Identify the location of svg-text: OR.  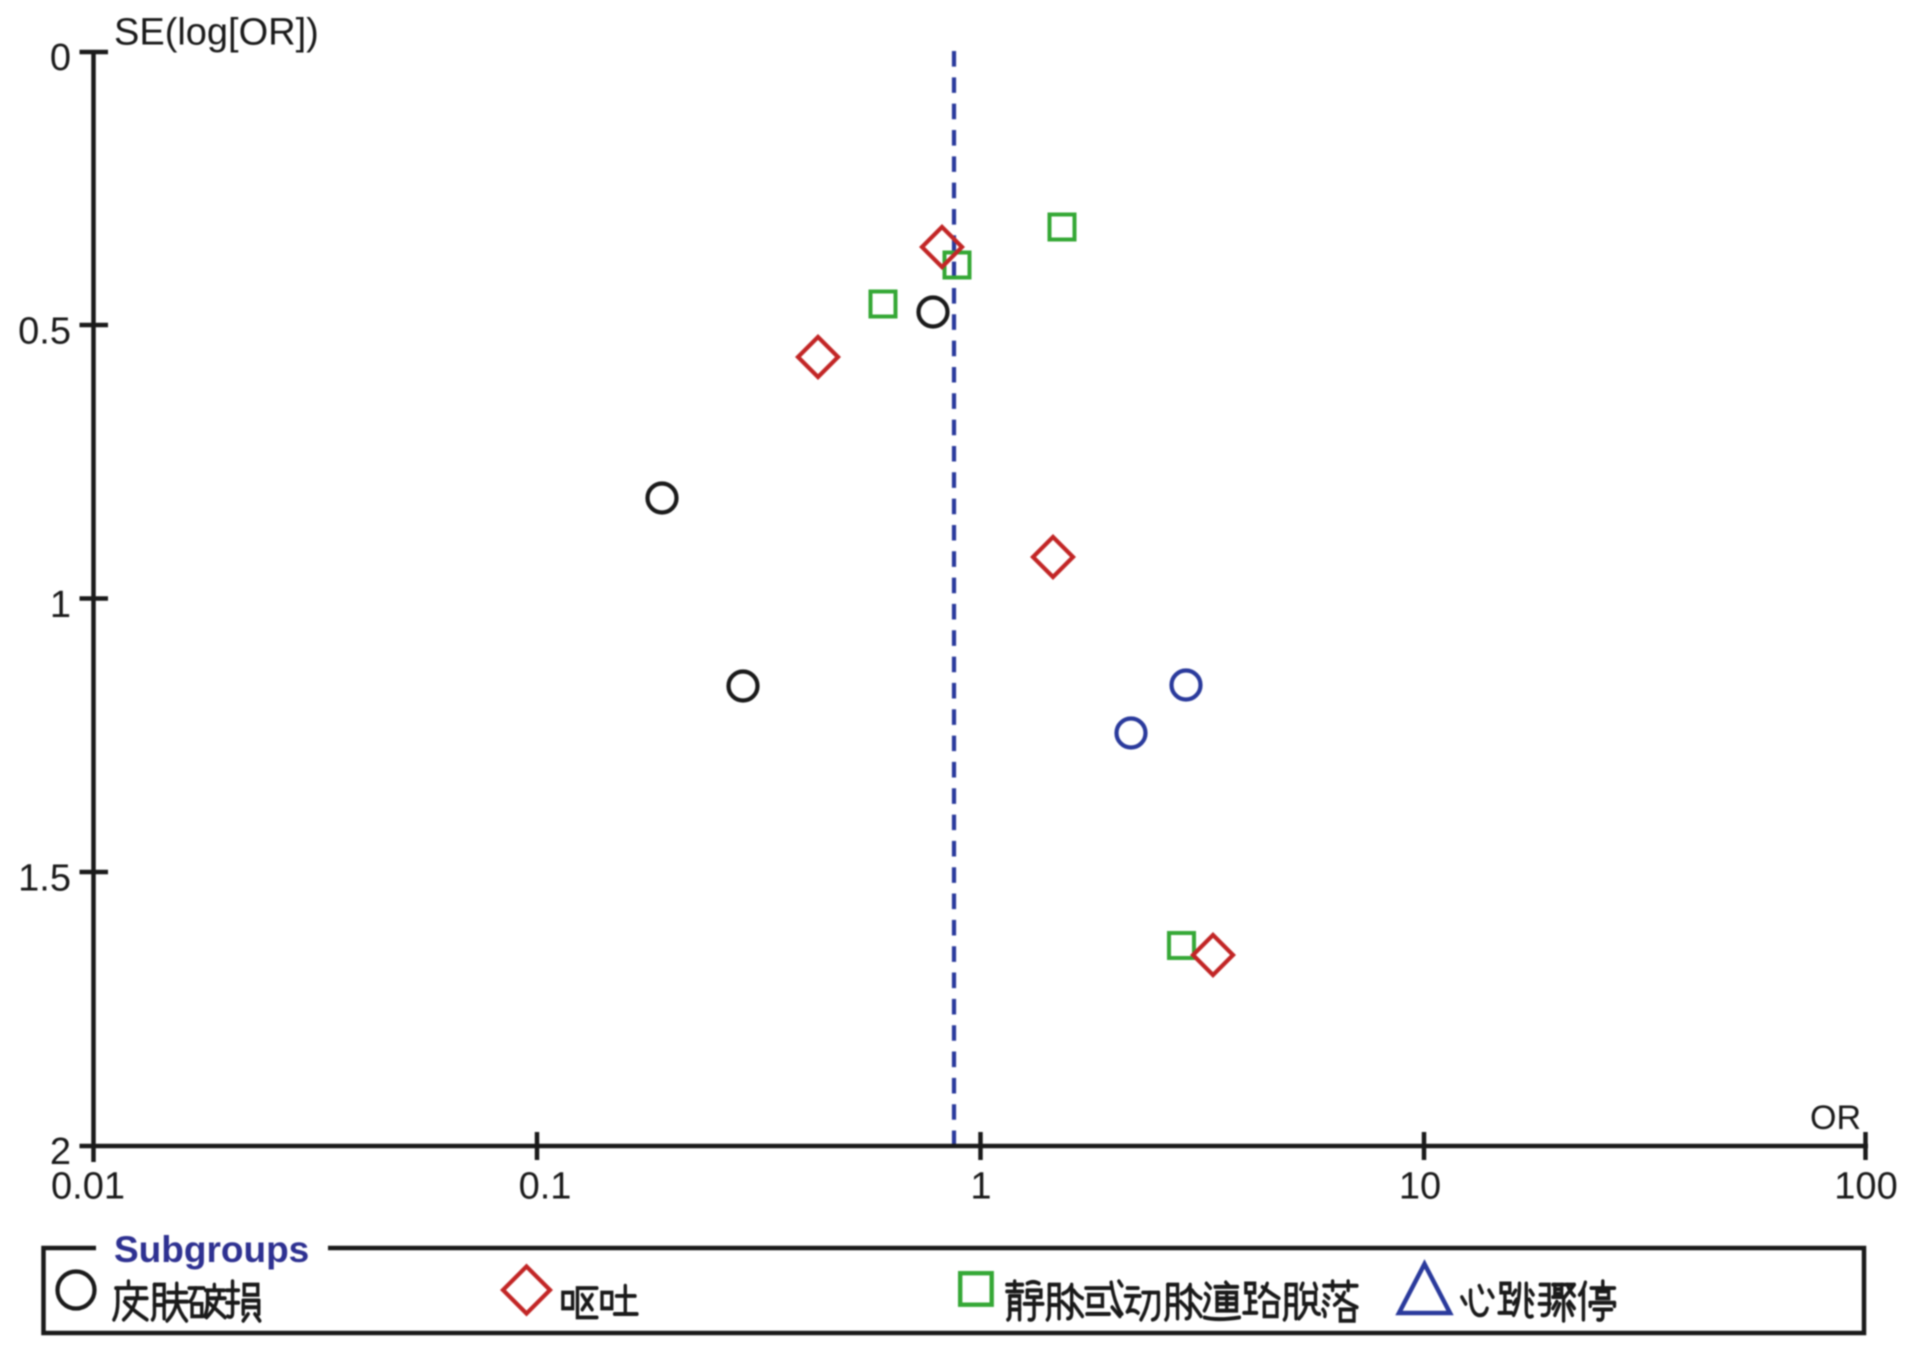
(1835, 1118).